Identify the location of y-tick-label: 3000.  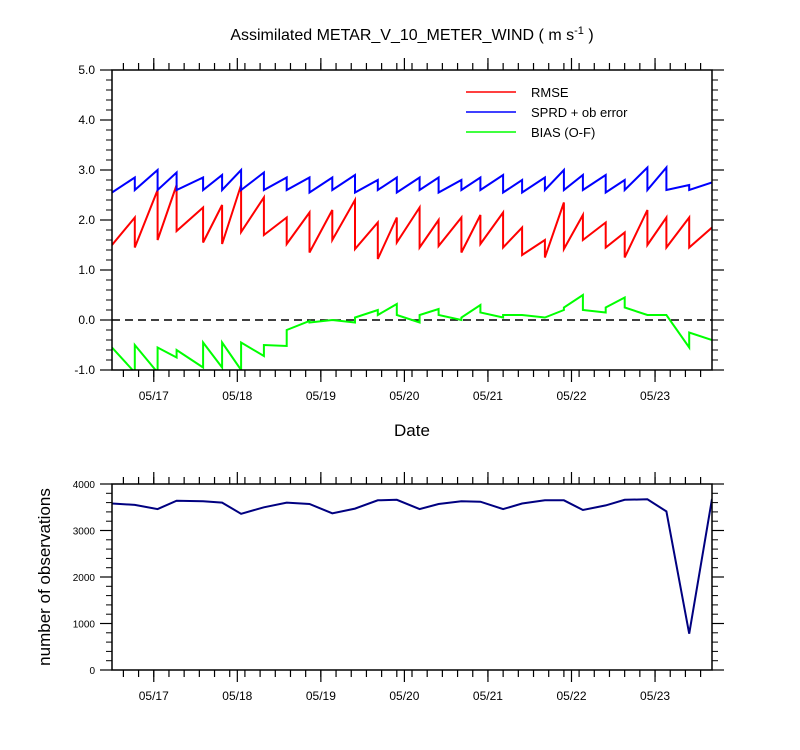
(84, 532).